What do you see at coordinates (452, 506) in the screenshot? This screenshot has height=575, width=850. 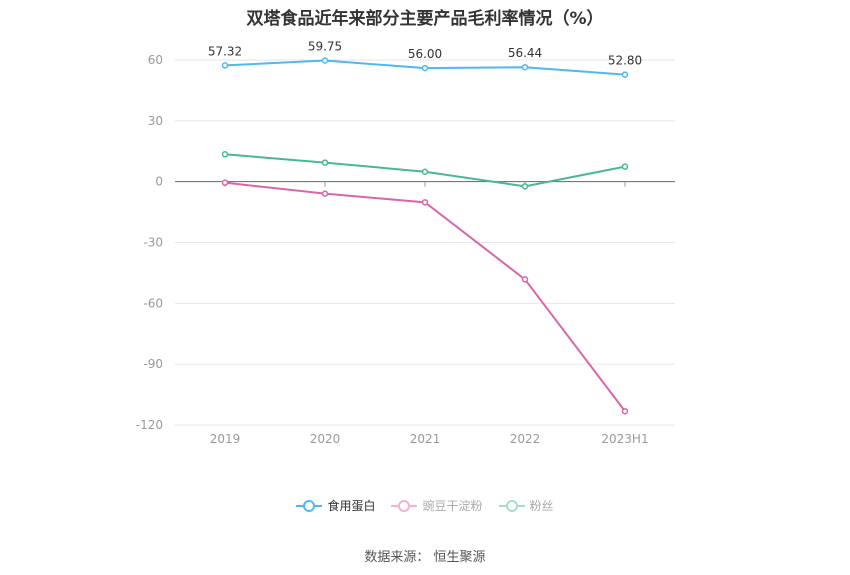 I see `legend-label: 豌豆干淀粉` at bounding box center [452, 506].